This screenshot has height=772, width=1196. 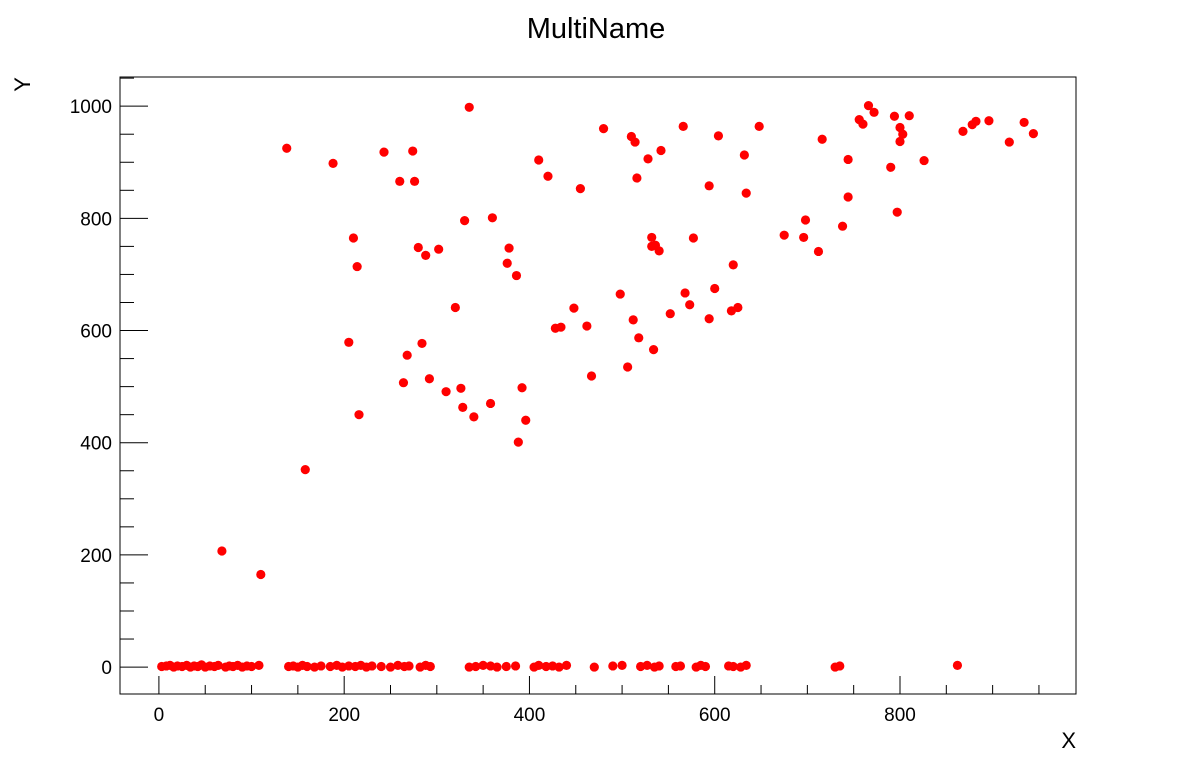 I want to click on x-tick-label: 600, so click(x=715, y=715).